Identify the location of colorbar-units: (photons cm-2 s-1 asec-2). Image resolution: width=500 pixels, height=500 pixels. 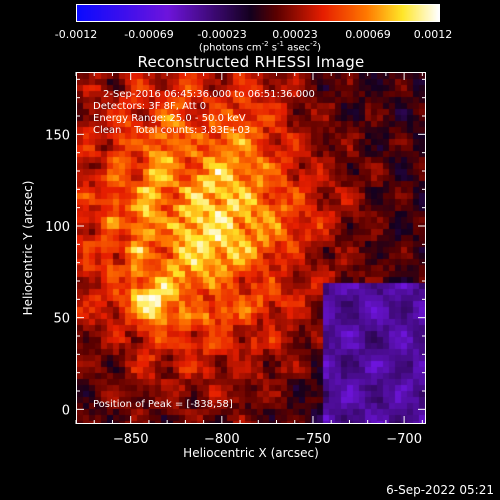
(260, 47).